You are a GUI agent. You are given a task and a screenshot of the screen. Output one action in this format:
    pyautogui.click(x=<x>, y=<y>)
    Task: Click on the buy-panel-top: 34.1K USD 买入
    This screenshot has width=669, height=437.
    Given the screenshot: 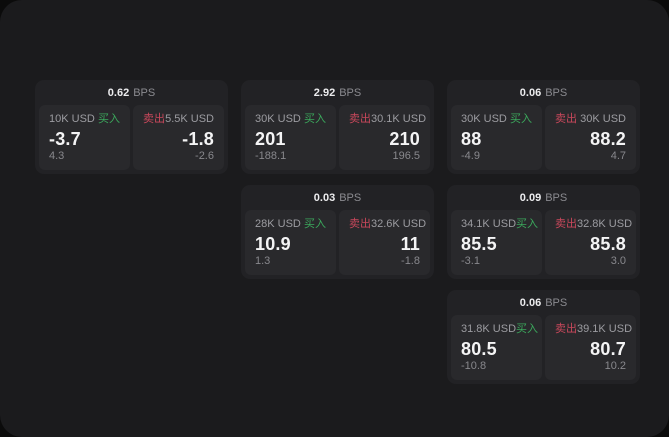 What is the action you would take?
    pyautogui.click(x=499, y=224)
    